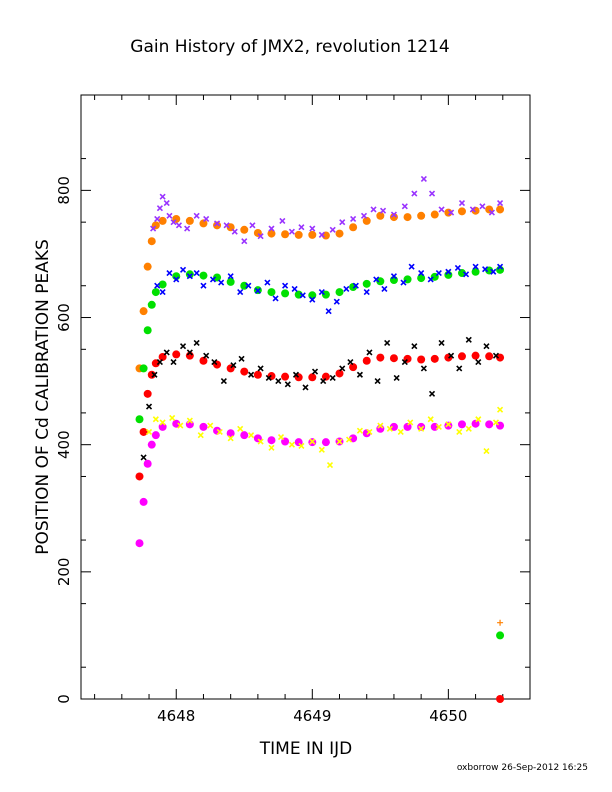 Image resolution: width=612 pixels, height=792 pixels. I want to click on y-tick-label: 600, so click(64, 317).